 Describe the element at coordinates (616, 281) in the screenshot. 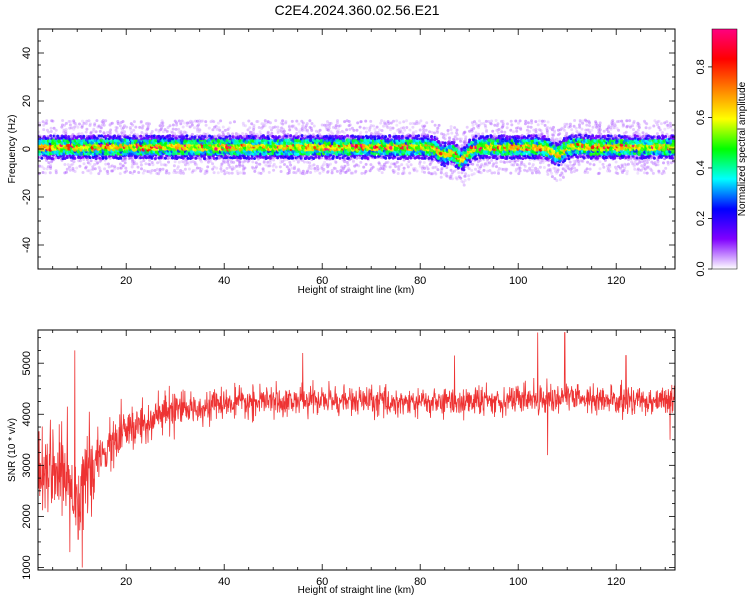

I see `spectrogram-x-tick-label: 120` at that location.